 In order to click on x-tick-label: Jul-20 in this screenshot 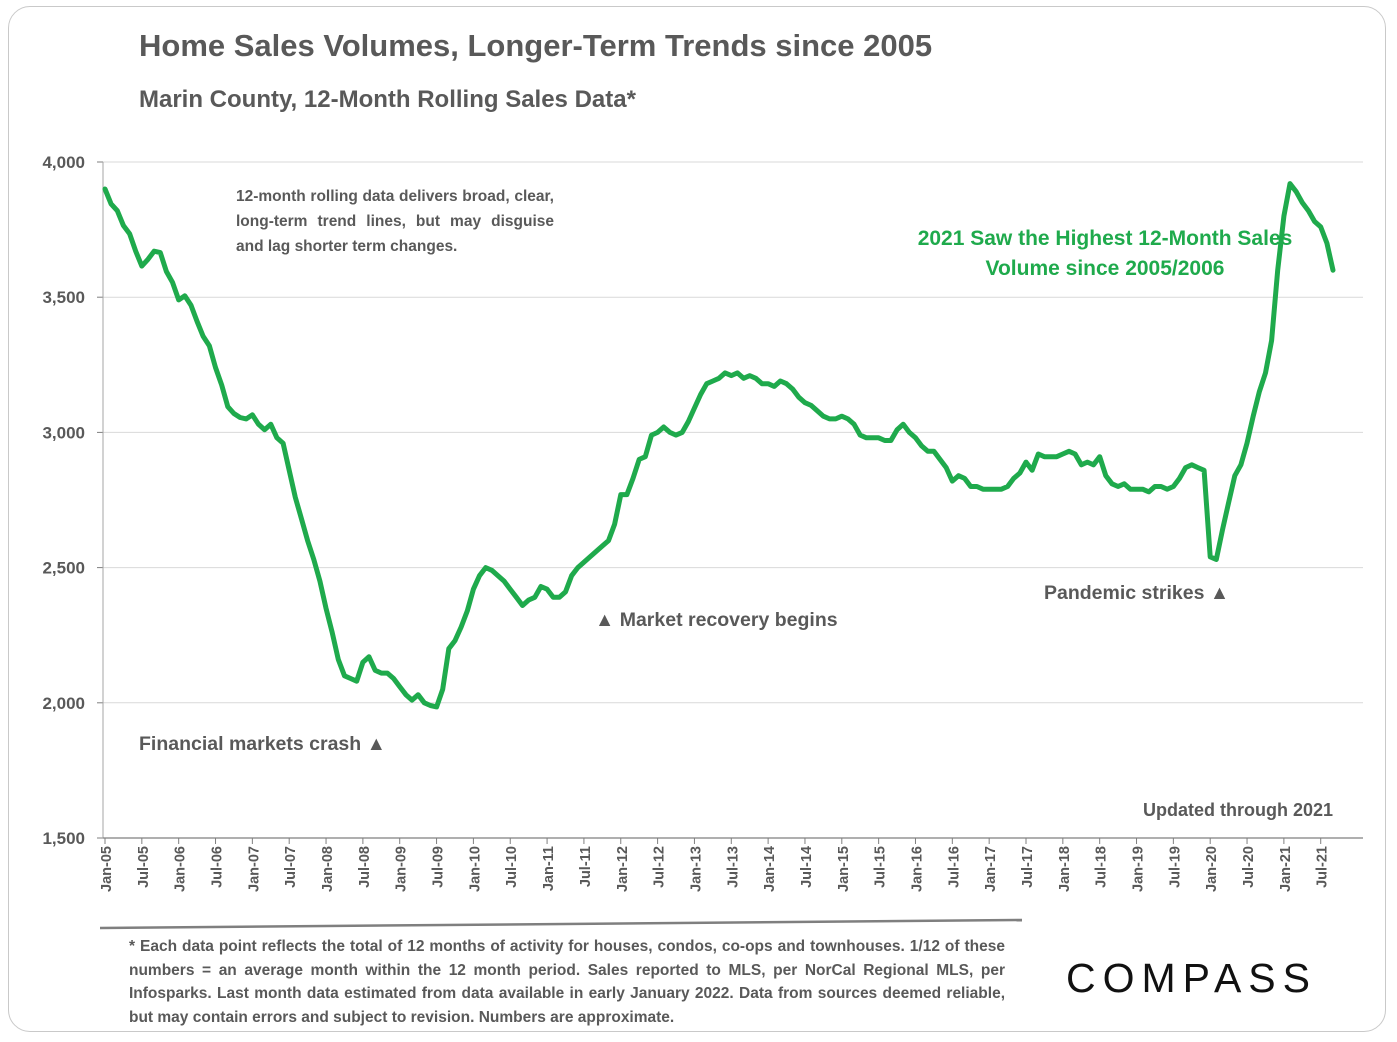, I will do `click(1249, 867)`.